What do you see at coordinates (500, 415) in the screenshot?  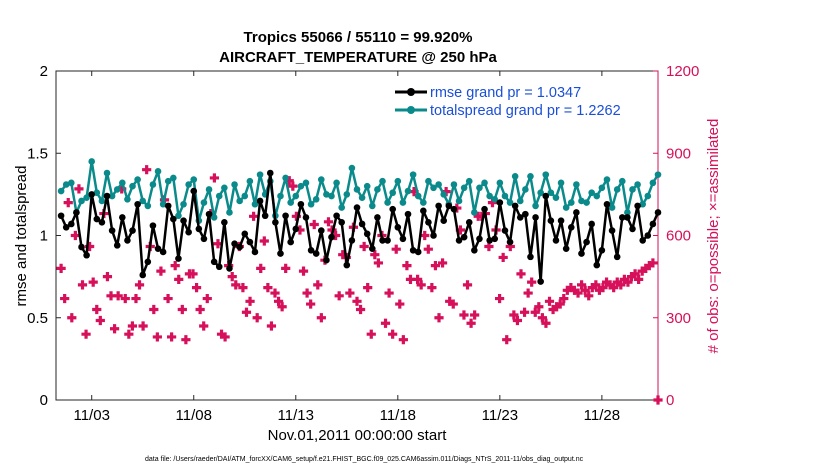 I see `x-tick-label: 11/23` at bounding box center [500, 415].